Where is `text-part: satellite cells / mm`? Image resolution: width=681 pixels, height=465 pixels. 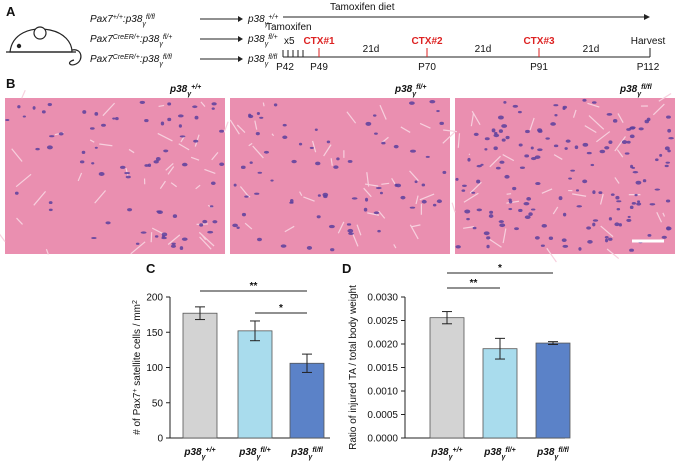 text-part: satellite cells / mm is located at coordinates (137, 346).